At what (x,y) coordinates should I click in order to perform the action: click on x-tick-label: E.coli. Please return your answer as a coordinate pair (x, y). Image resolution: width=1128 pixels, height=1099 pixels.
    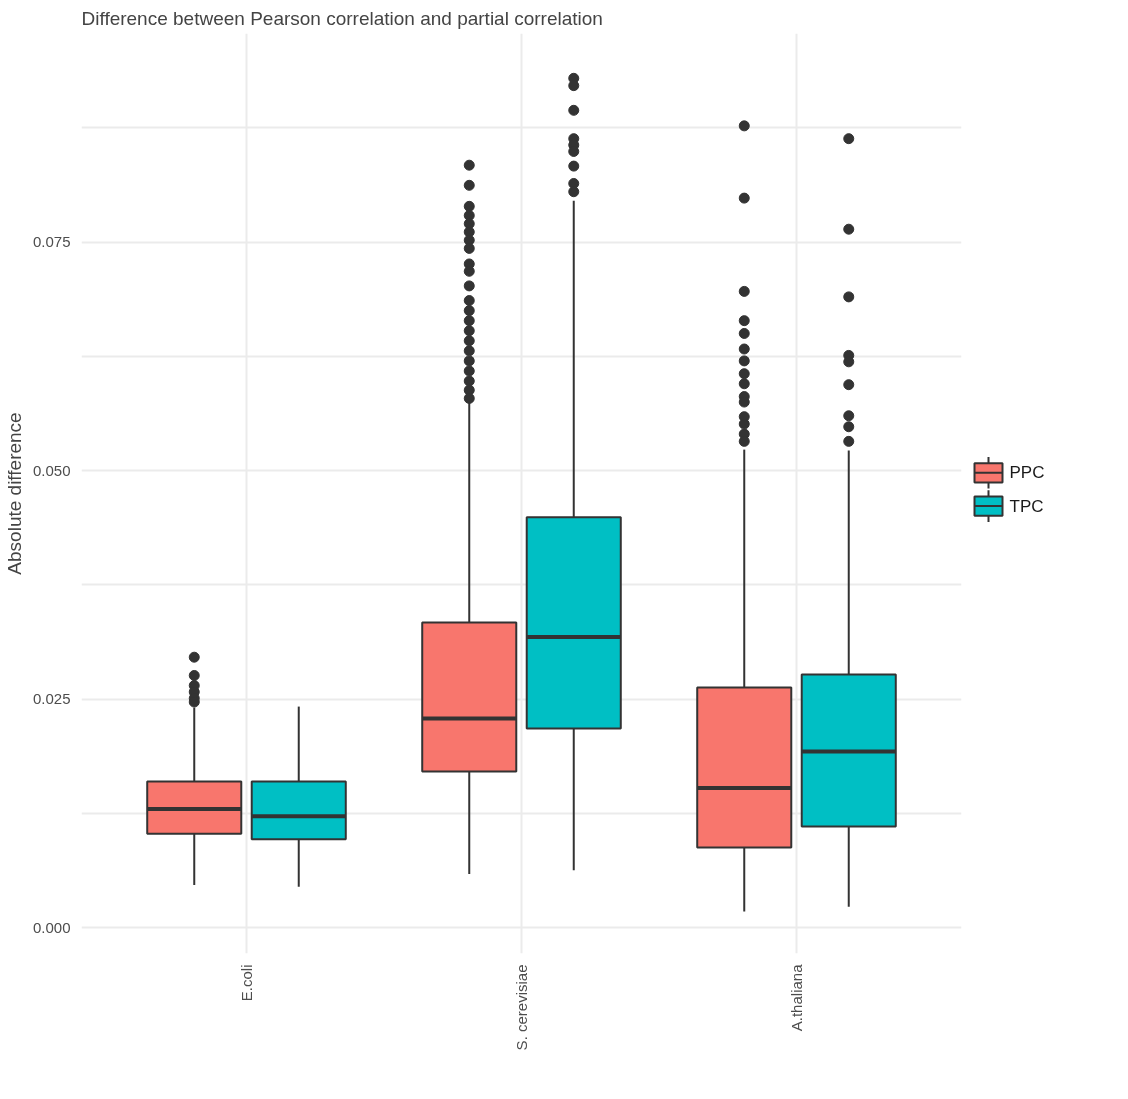
    Looking at the image, I should click on (246, 983).